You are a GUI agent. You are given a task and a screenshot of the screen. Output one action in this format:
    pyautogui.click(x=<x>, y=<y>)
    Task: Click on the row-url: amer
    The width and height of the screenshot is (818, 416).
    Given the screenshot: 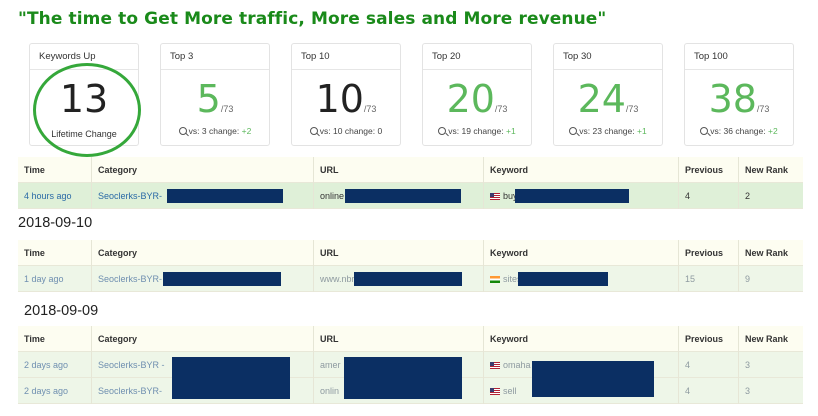 What is the action you would take?
    pyautogui.click(x=398, y=365)
    